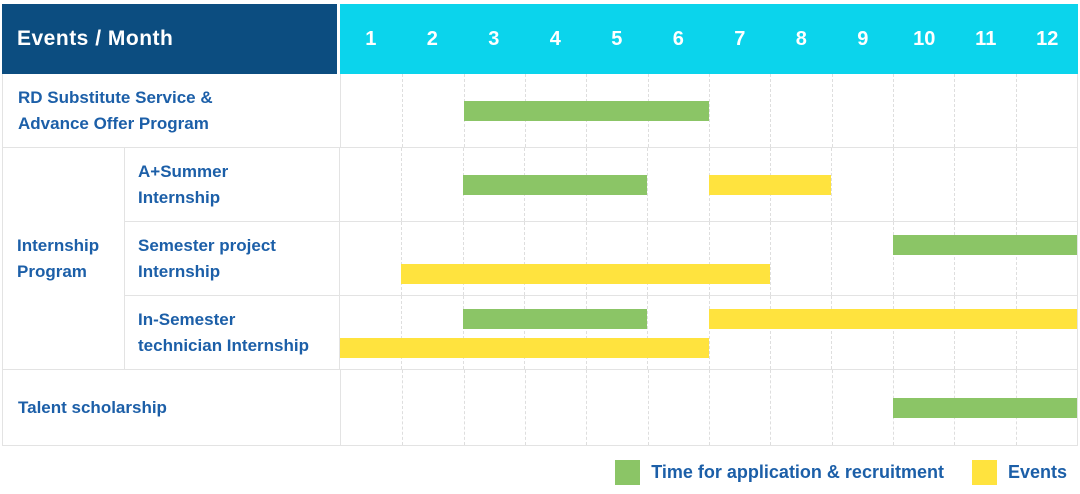  I want to click on row-semester-project-internship: Semester project Internship, so click(601, 258).